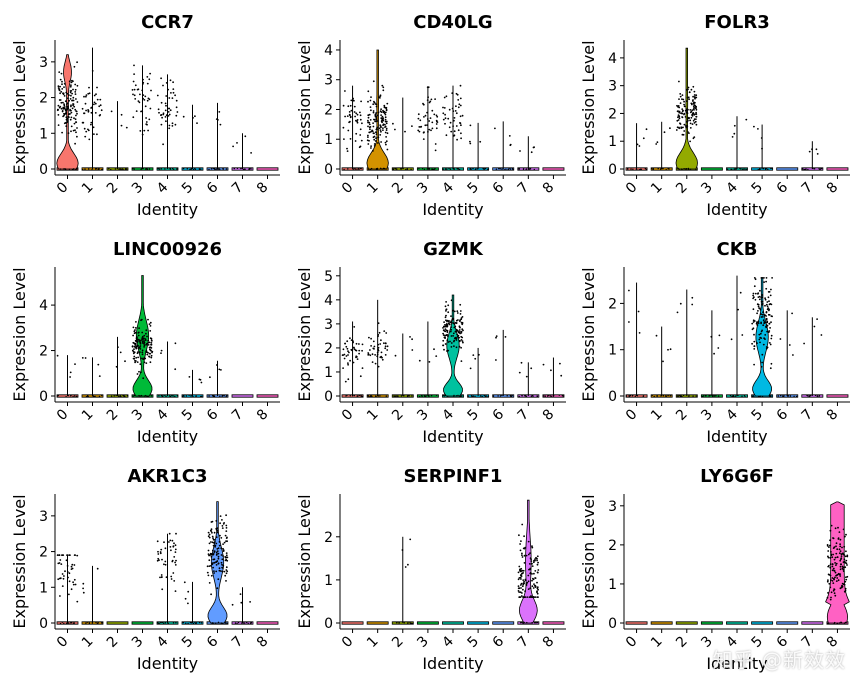 The height and width of the screenshot is (693, 866). I want to click on x-tick-label-6: 6, so click(499, 415).